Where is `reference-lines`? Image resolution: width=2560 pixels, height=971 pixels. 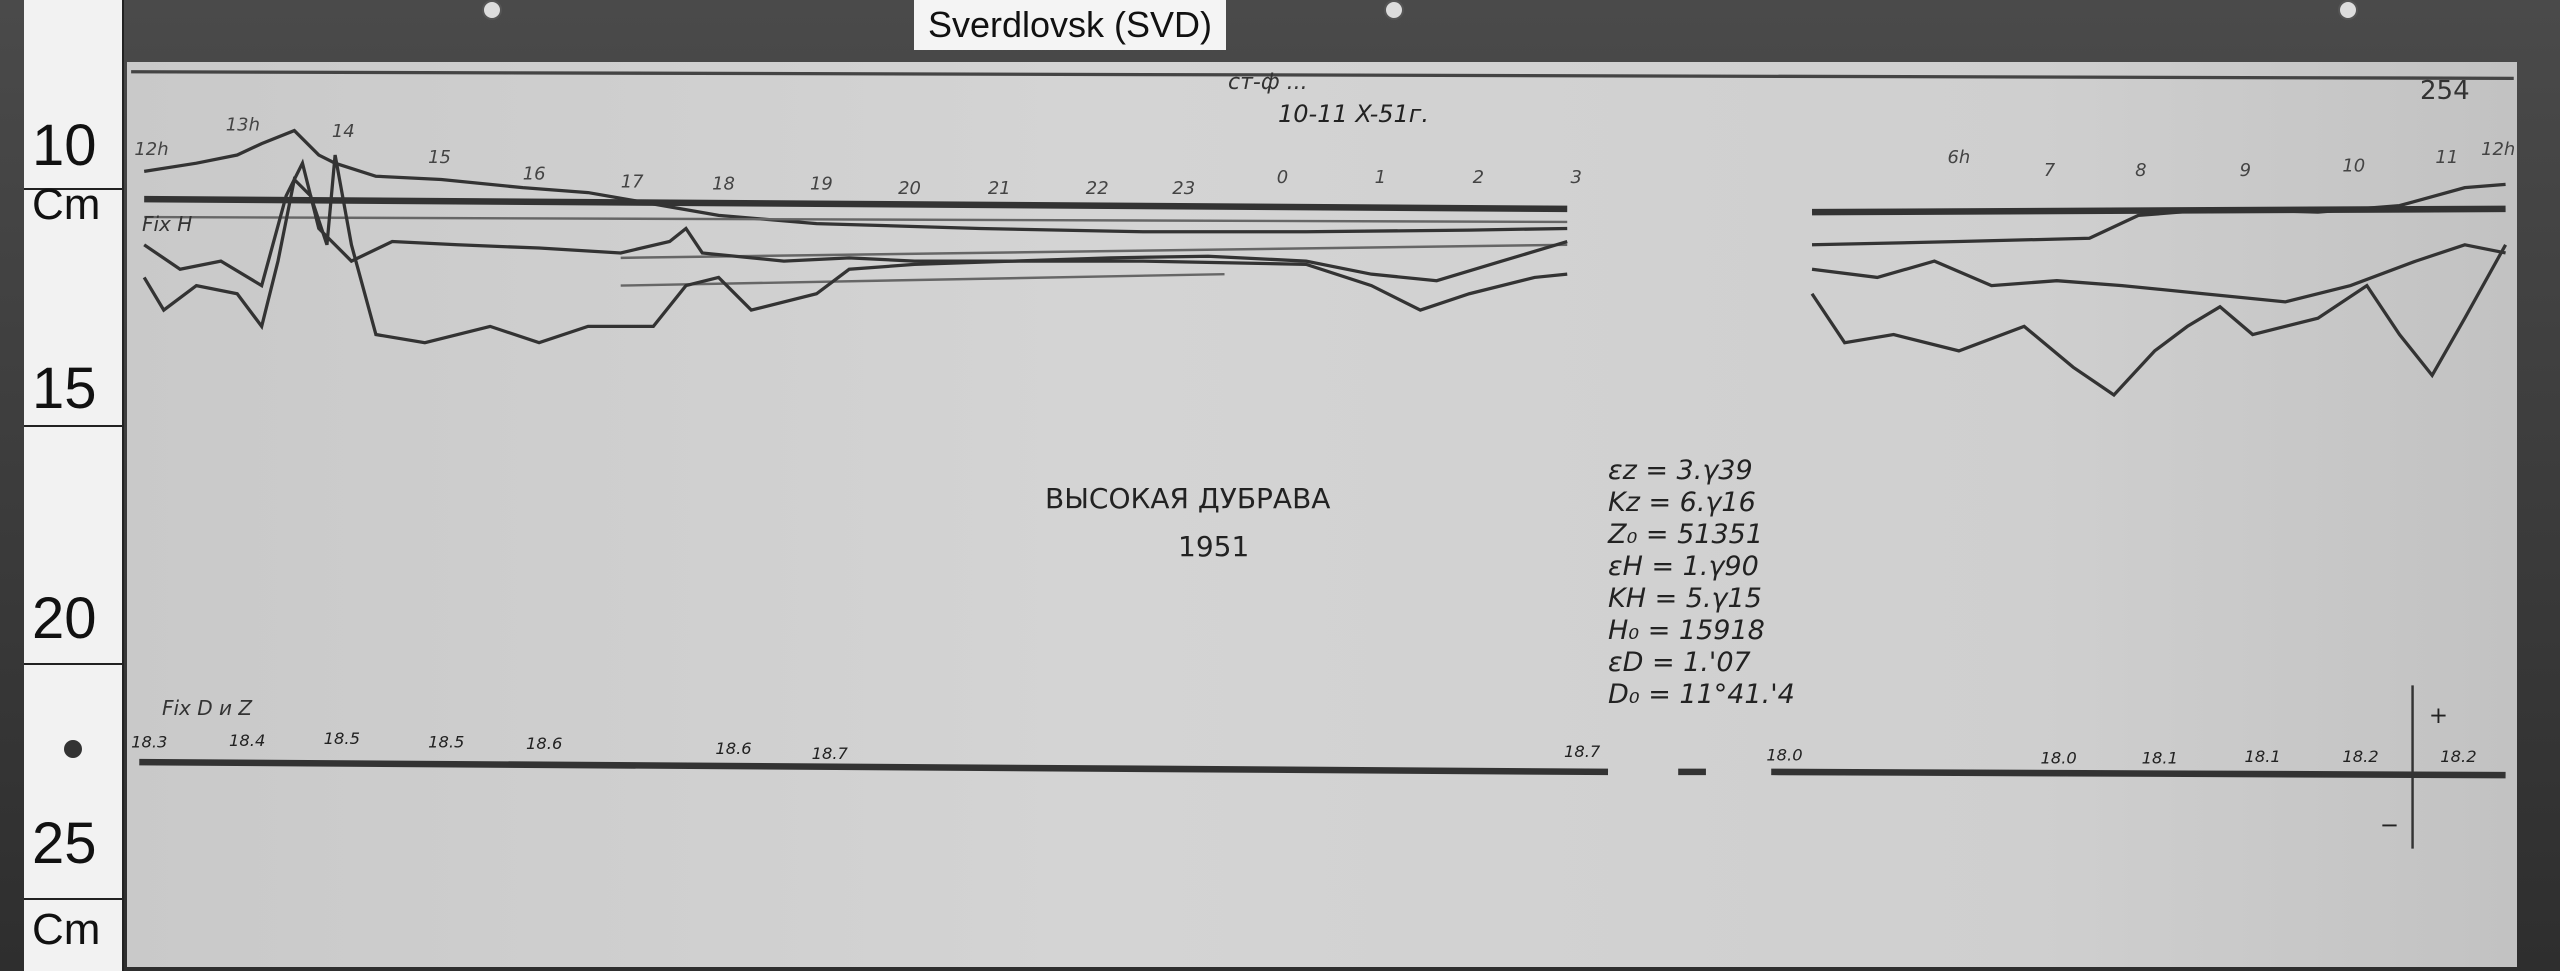 reference-lines is located at coordinates (856, 251).